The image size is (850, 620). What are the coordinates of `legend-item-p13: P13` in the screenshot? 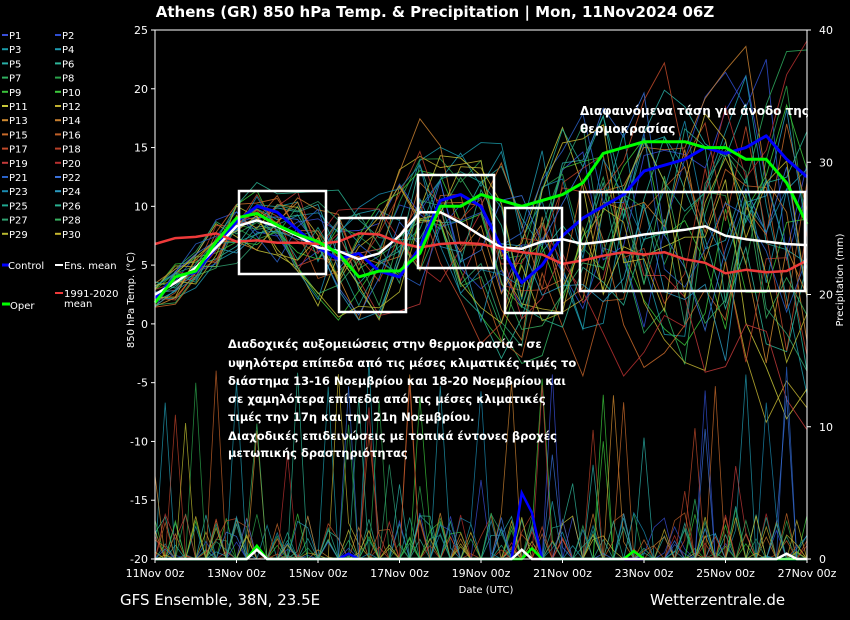 It's located at (18, 121).